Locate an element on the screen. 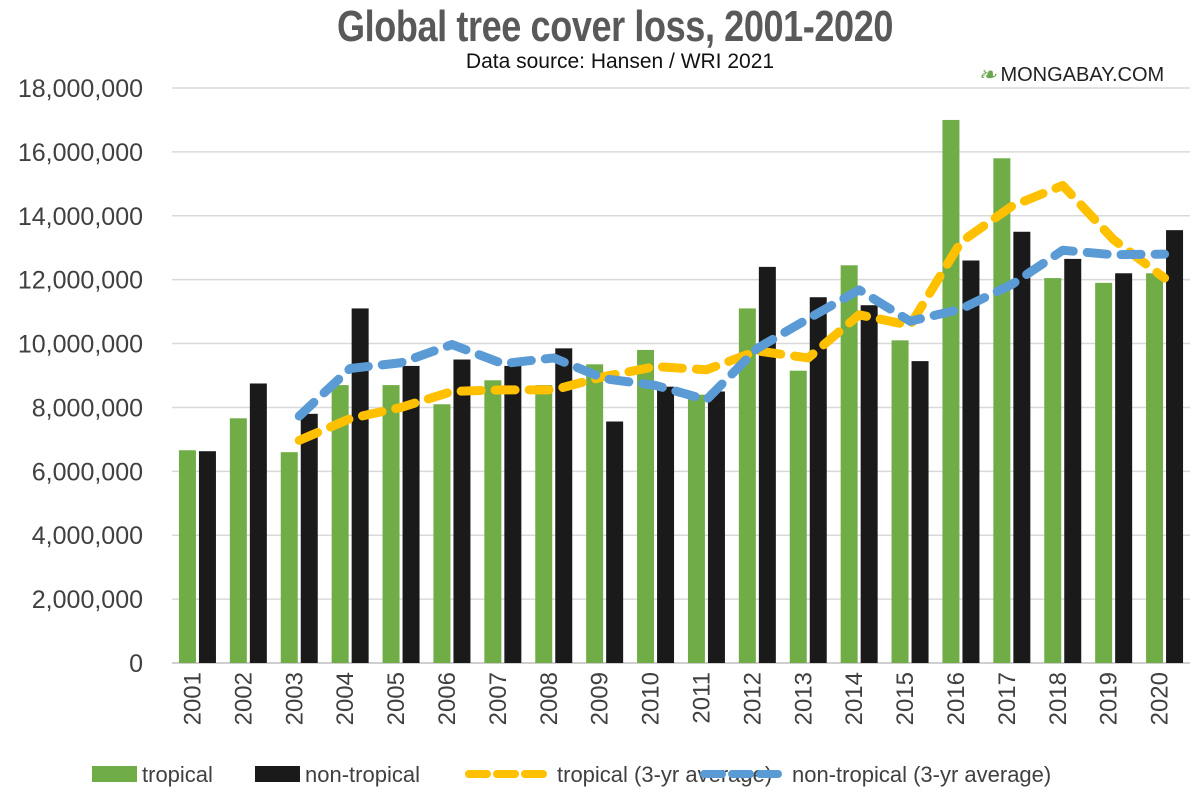  x-tick-label: 2010 is located at coordinates (651, 698).